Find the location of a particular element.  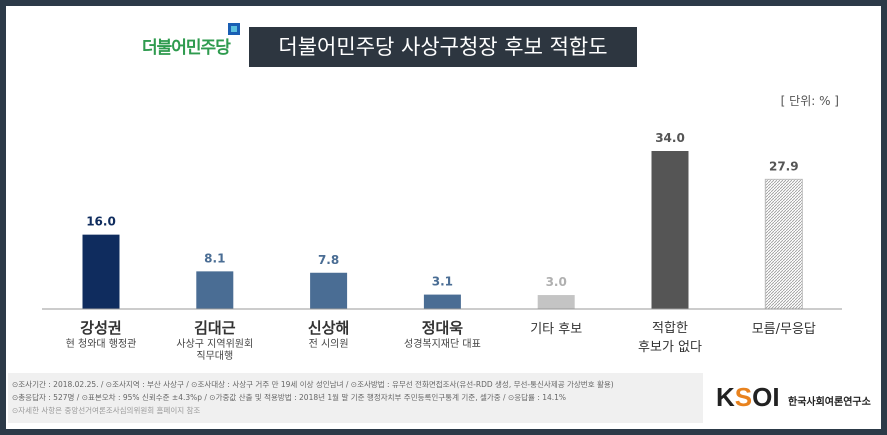

value-label: 8.1 is located at coordinates (214, 258).